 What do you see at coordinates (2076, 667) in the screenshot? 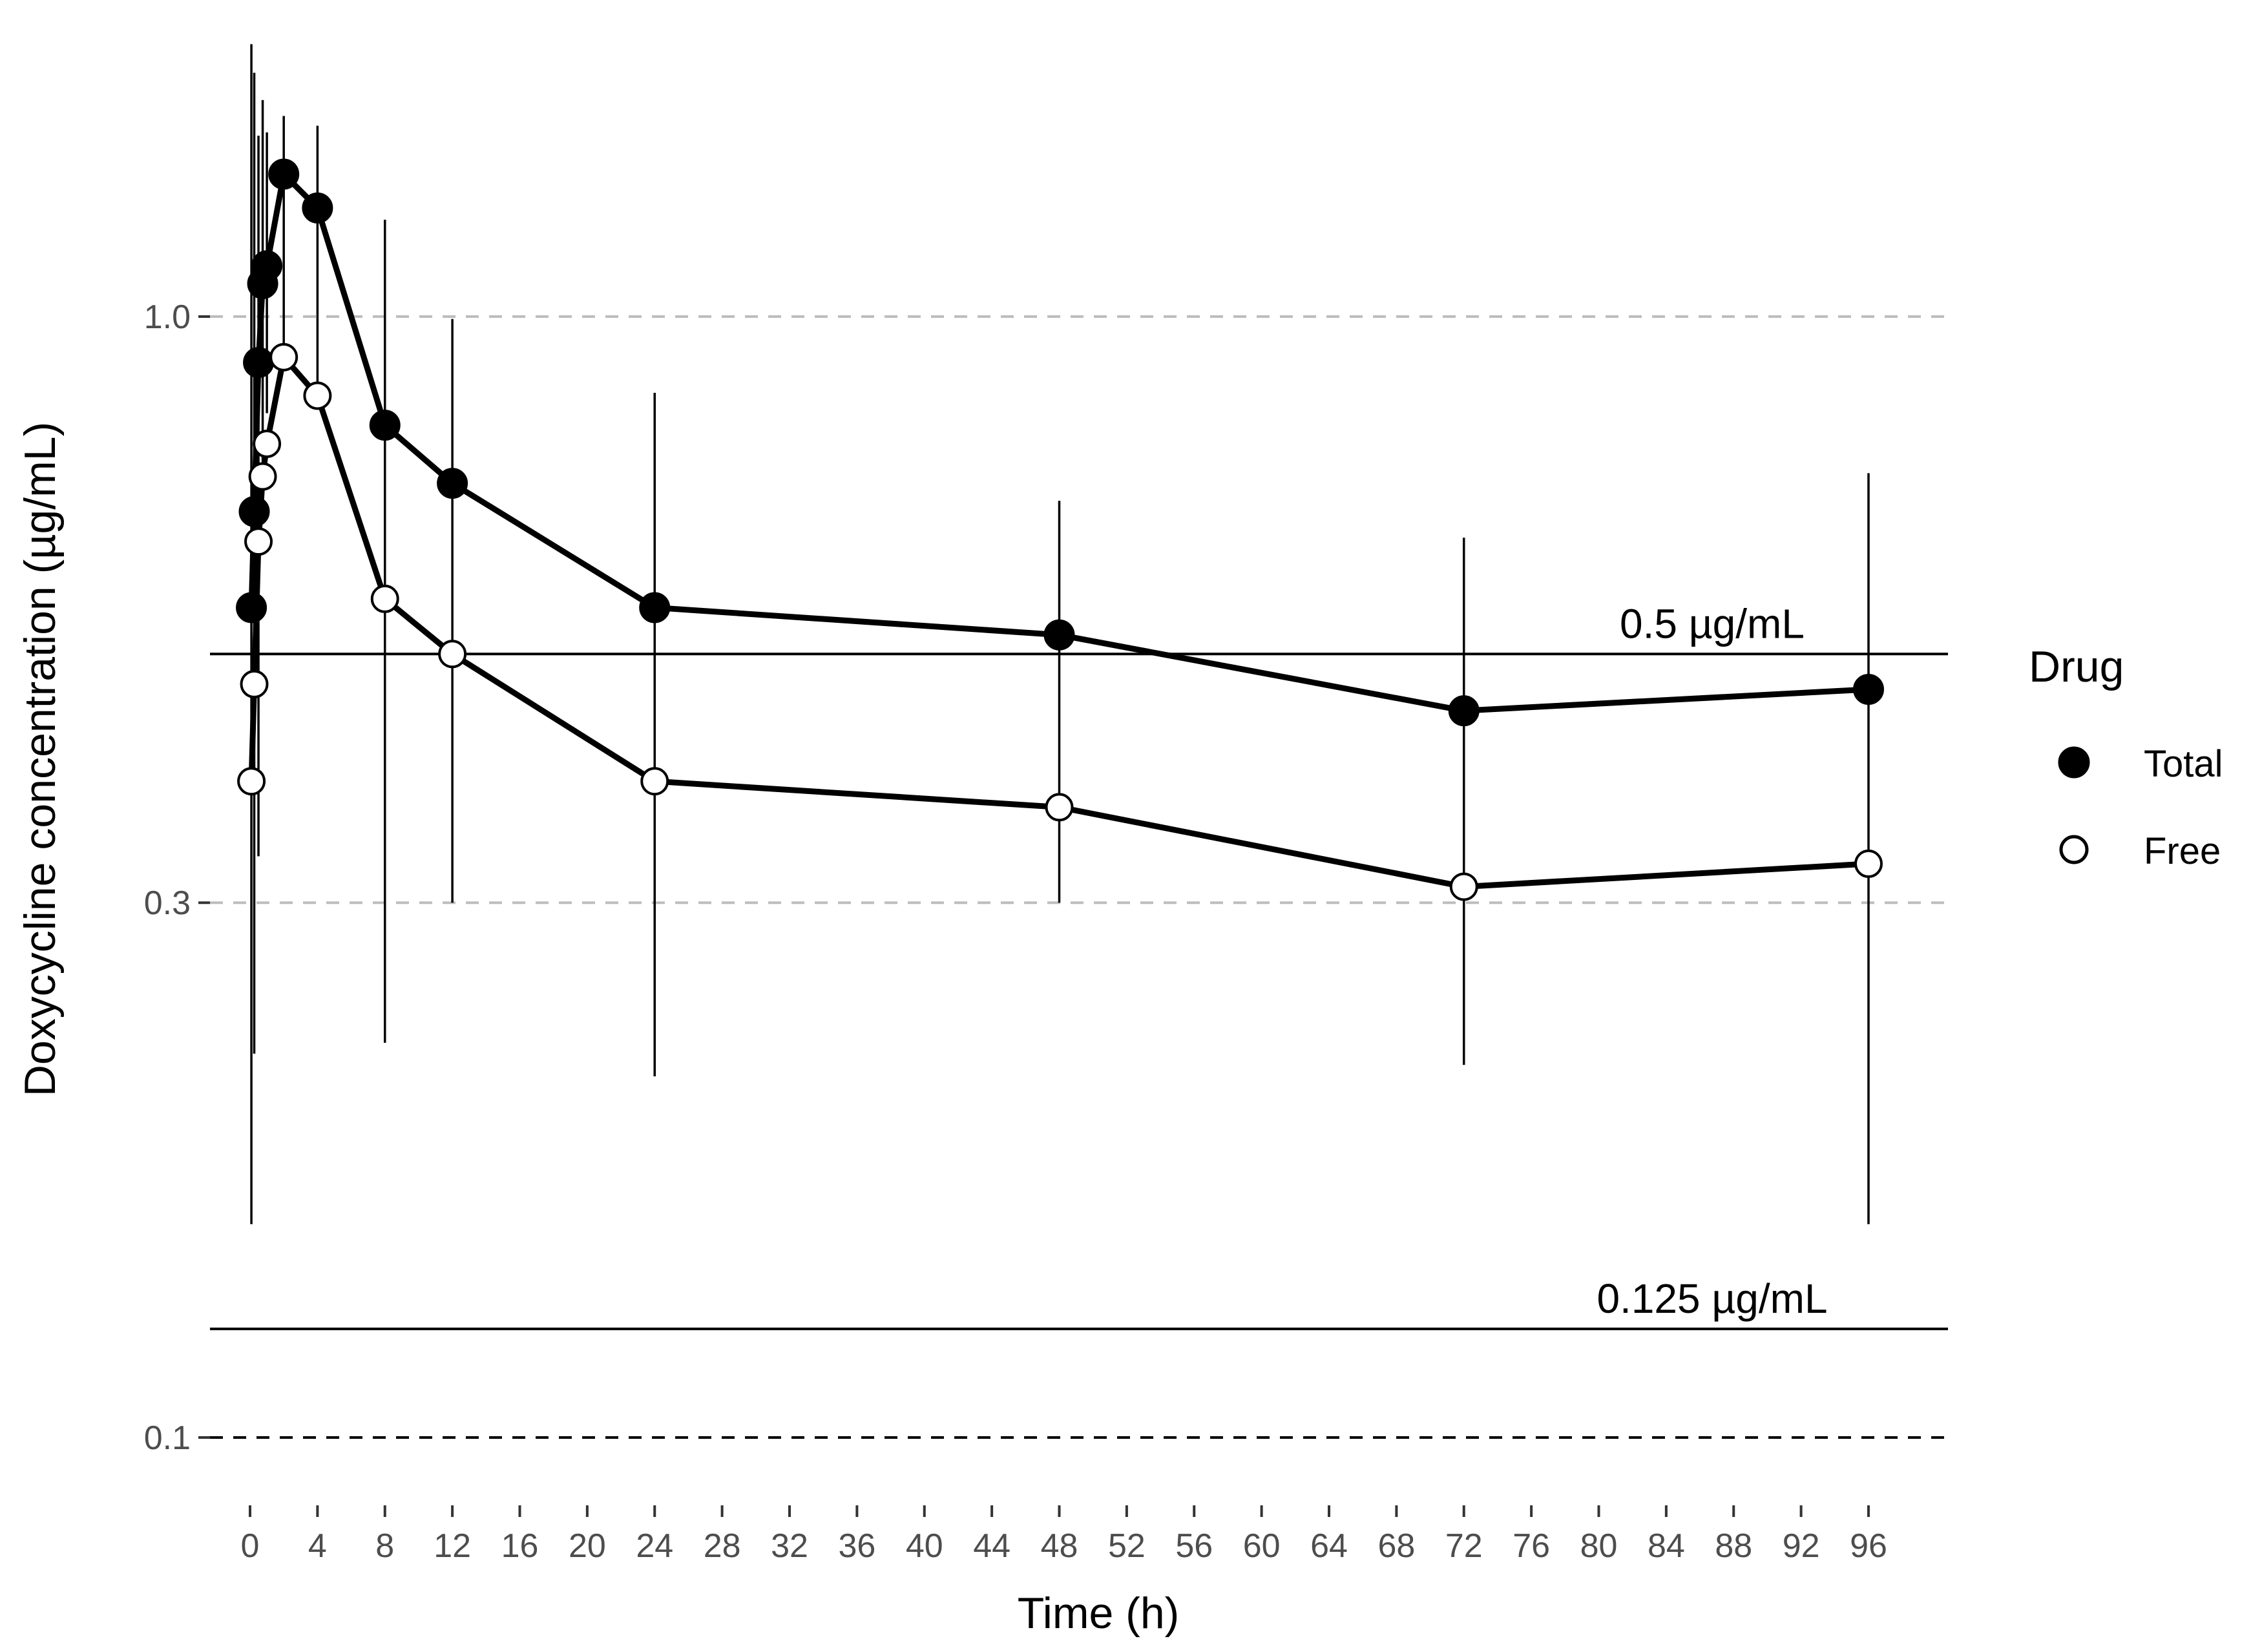
I see `legend-title: Drug` at bounding box center [2076, 667].